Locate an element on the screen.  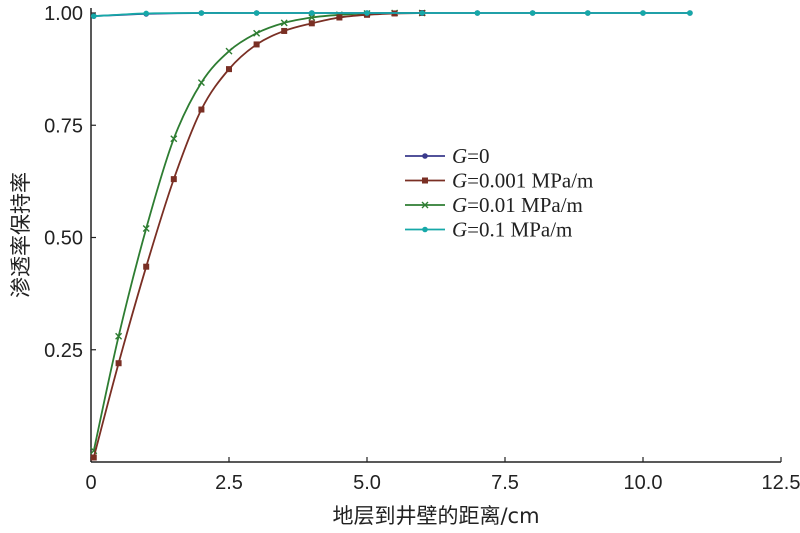
legend-label: G=0 is located at coordinates (471, 156).